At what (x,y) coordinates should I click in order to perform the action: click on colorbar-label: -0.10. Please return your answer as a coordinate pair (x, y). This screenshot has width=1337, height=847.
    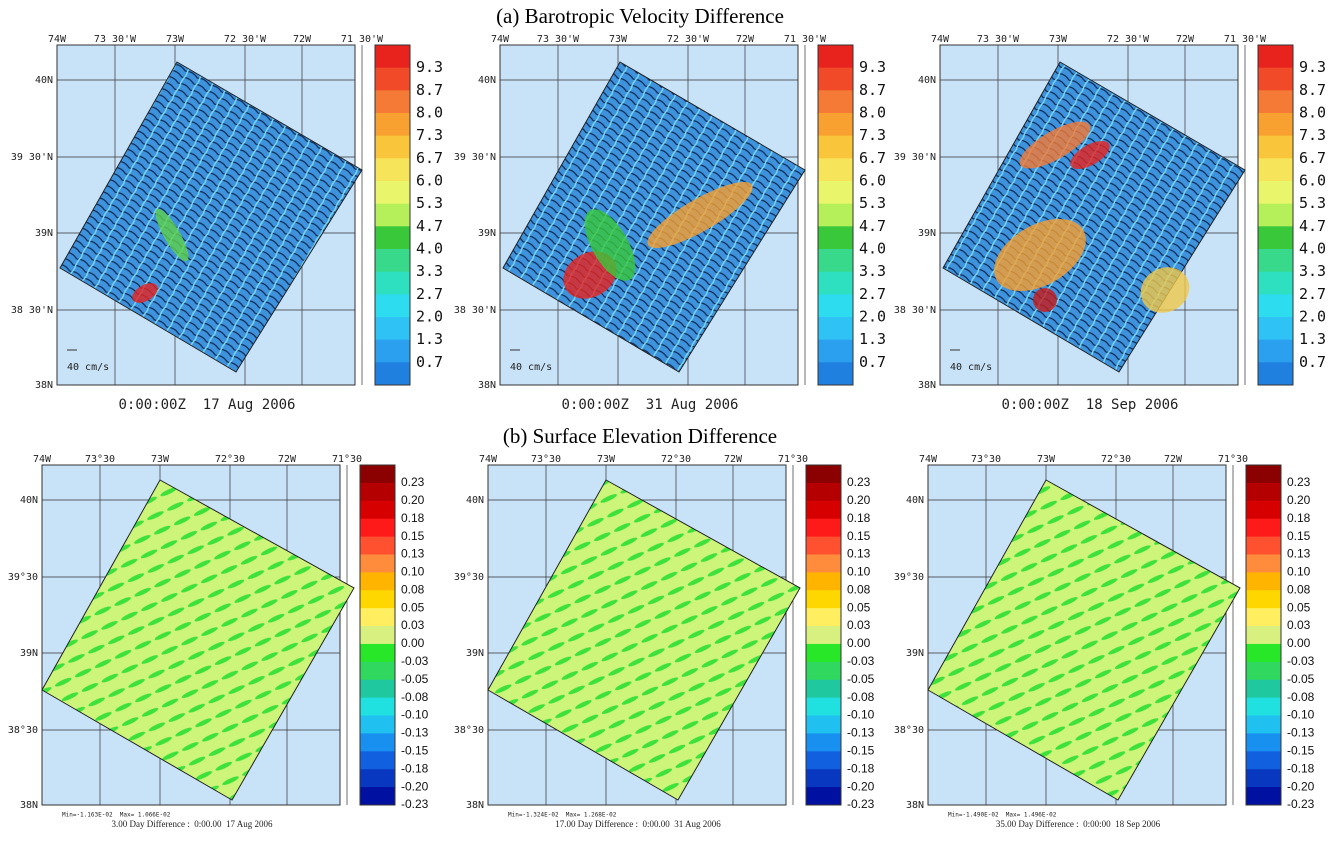
    Looking at the image, I should click on (861, 715).